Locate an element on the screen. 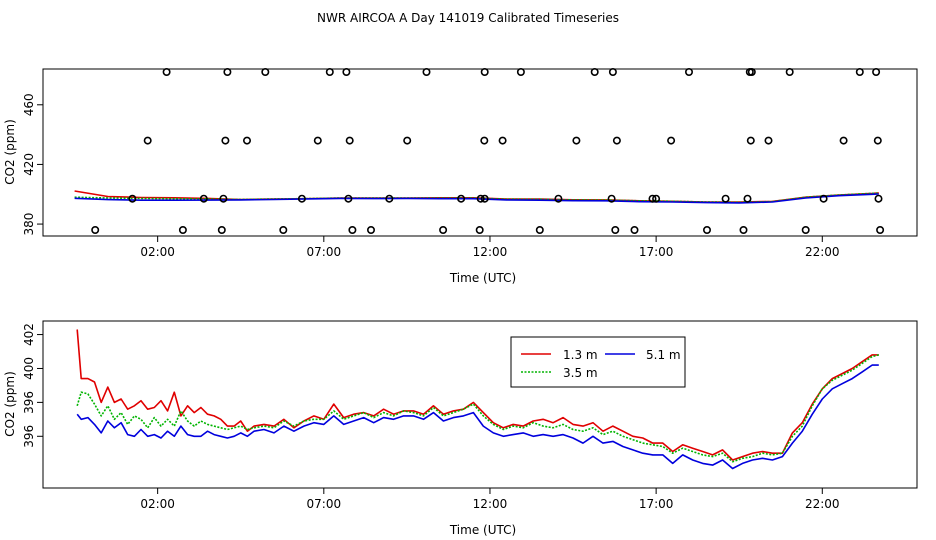  bot-x-tick-label: 02:00 is located at coordinates (157, 504).